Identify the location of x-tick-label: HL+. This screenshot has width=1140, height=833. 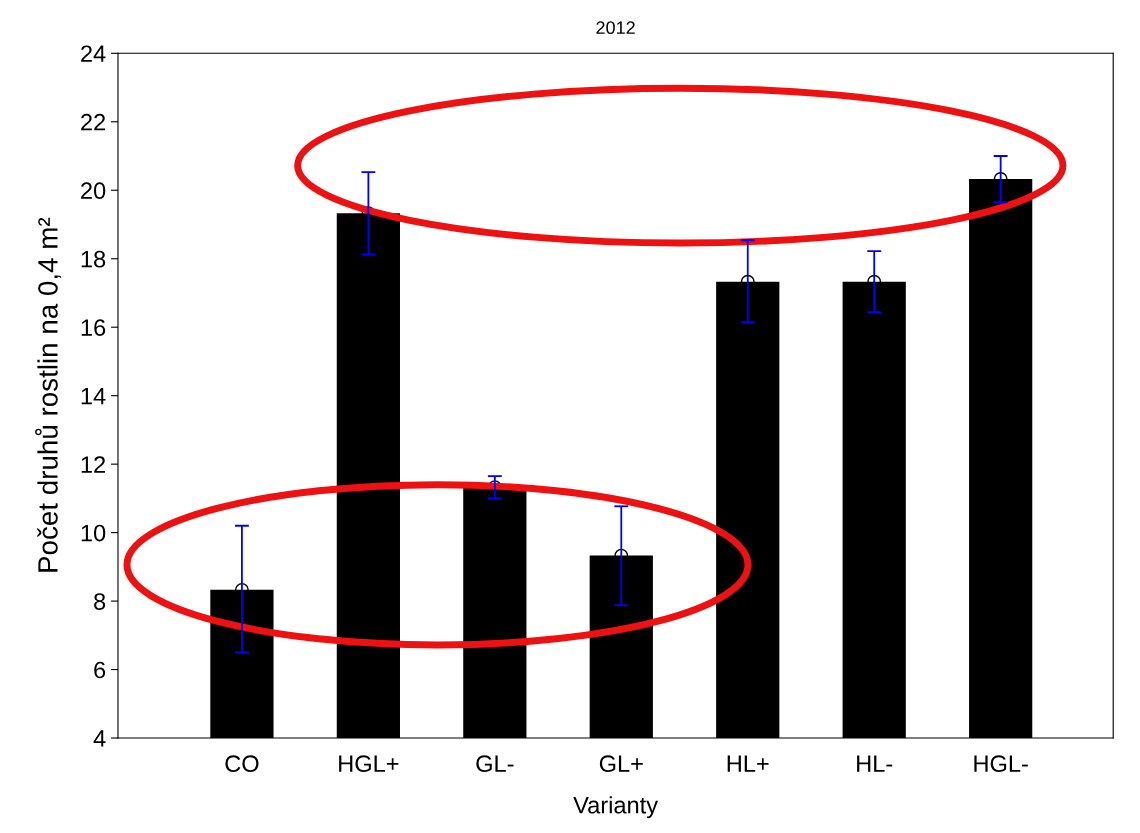
(748, 763).